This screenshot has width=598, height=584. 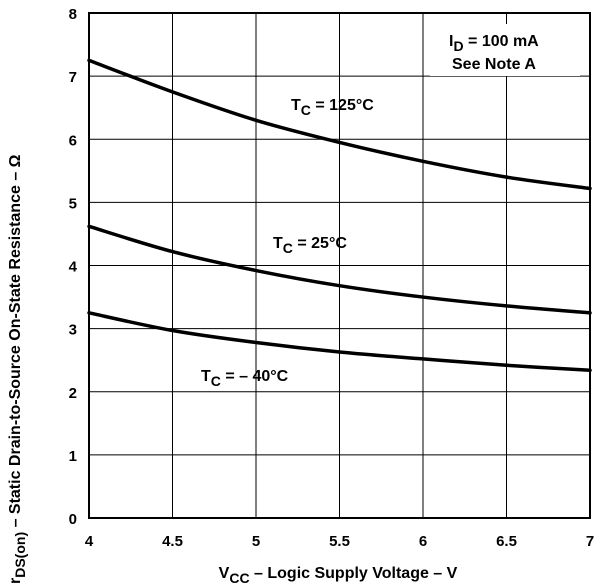 What do you see at coordinates (339, 342) in the screenshot?
I see `series-line-minus40c` at bounding box center [339, 342].